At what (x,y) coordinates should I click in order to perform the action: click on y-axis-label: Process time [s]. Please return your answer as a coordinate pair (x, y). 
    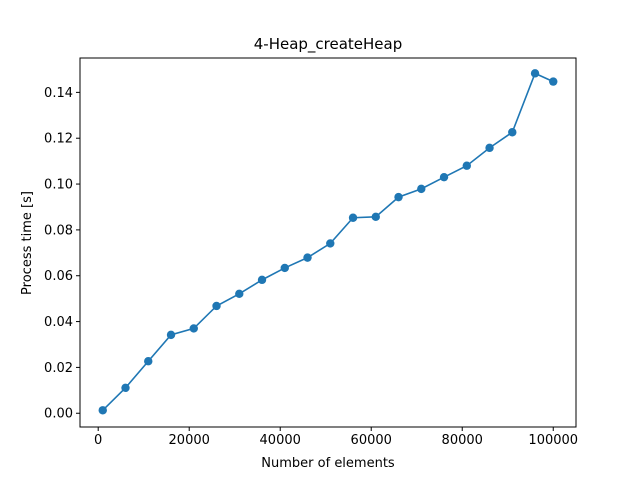
    Looking at the image, I should click on (27, 243).